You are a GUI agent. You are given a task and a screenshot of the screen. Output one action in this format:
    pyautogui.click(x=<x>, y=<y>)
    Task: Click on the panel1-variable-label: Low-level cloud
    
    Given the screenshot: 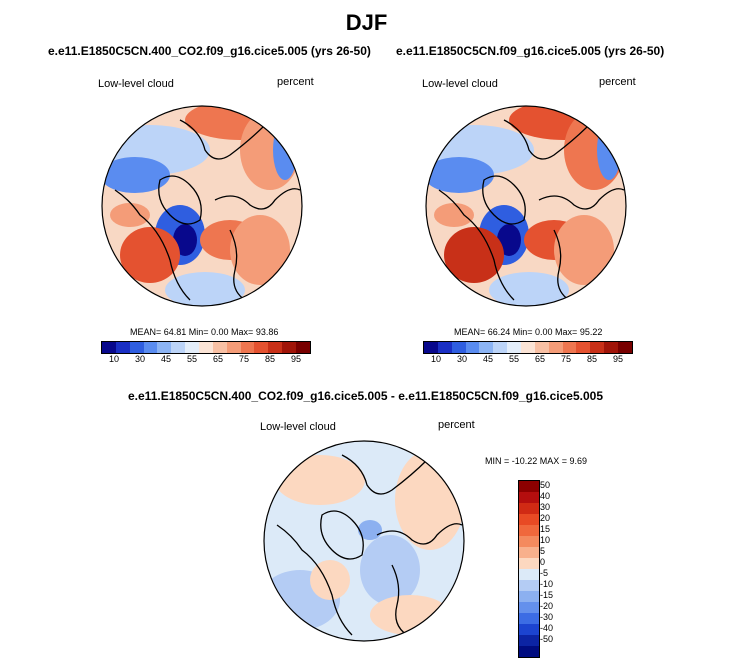 What is the action you would take?
    pyautogui.click(x=136, y=84)
    